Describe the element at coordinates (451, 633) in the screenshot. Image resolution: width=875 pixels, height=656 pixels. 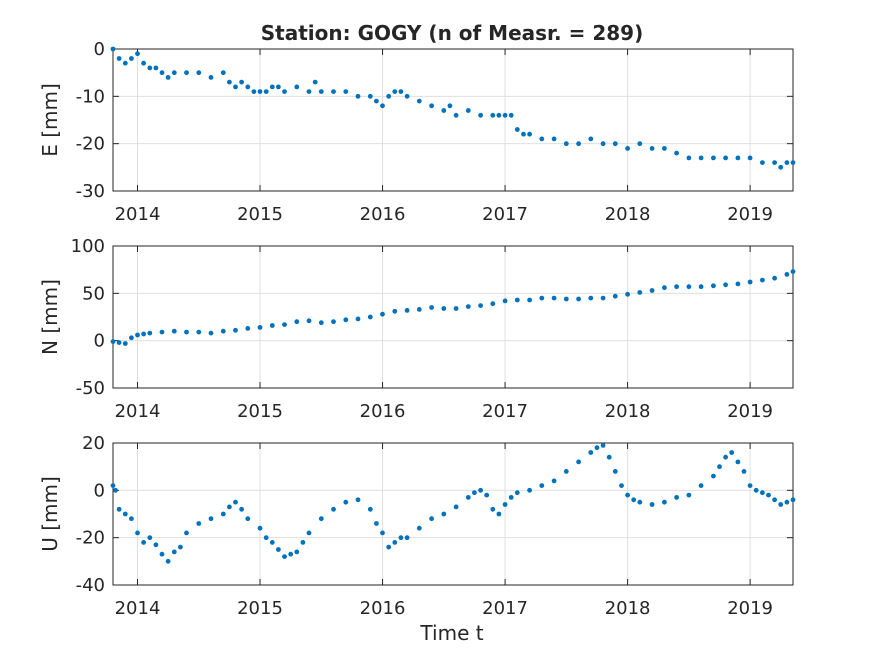
I see `xlabel: Time t` at that location.